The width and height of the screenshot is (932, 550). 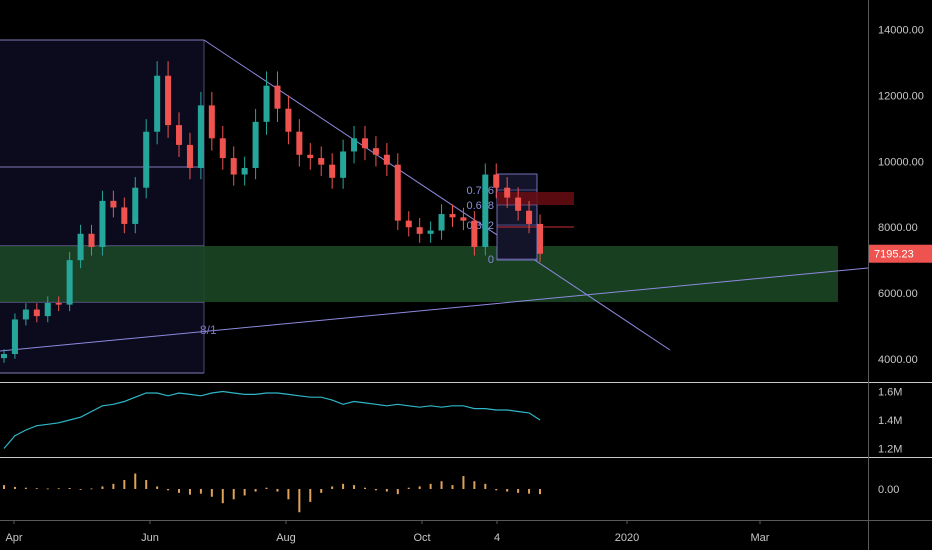 What do you see at coordinates (286, 538) in the screenshot?
I see `time-tick-label: Aug` at bounding box center [286, 538].